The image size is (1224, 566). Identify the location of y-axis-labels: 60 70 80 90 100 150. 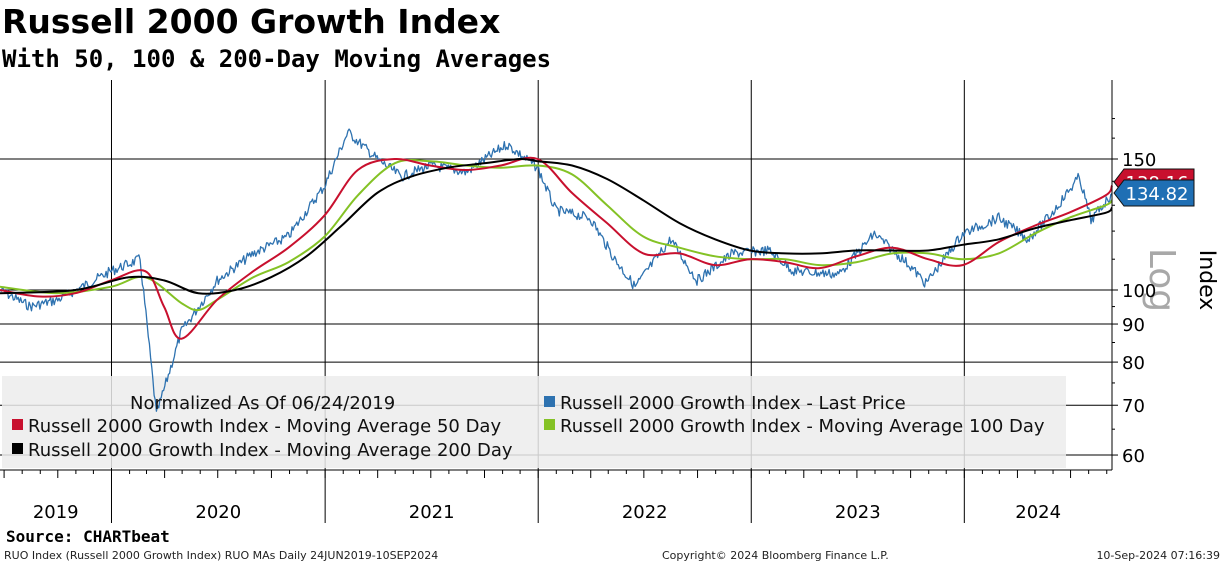
(1139, 308).